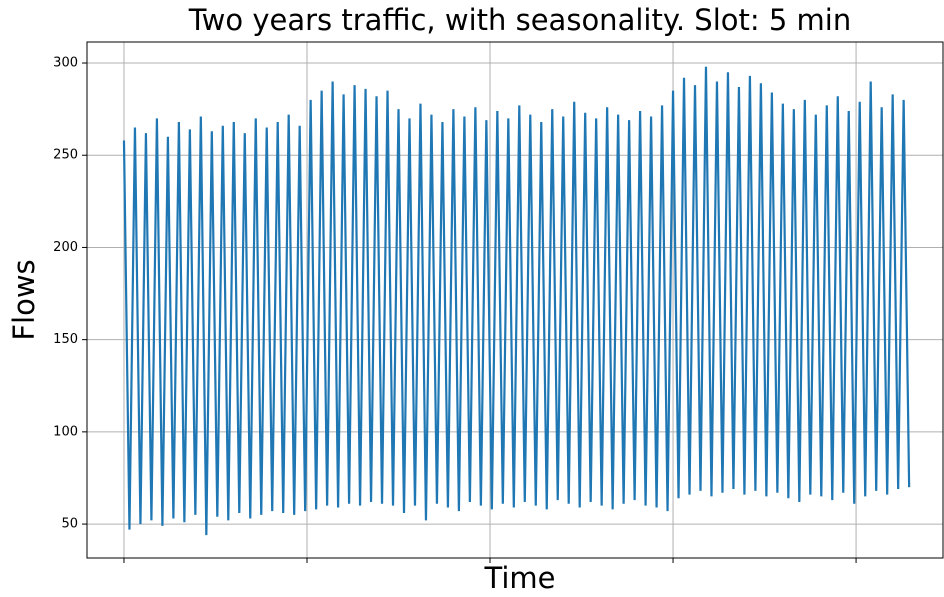 This screenshot has height=597, width=944. I want to click on y-tick-label: 100, so click(65, 431).